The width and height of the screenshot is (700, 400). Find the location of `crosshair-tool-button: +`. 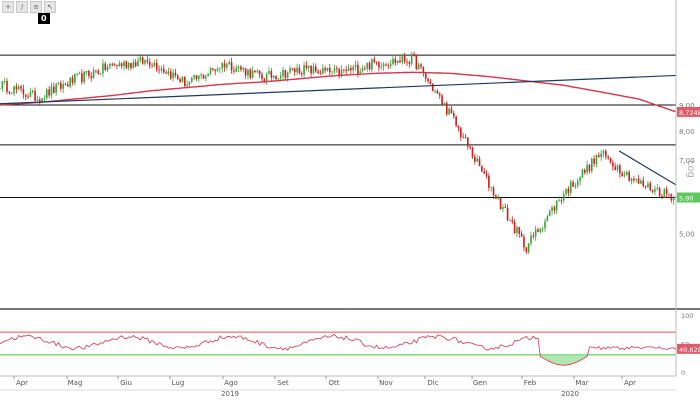

crosshair-tool-button: + is located at coordinates (8, 7).